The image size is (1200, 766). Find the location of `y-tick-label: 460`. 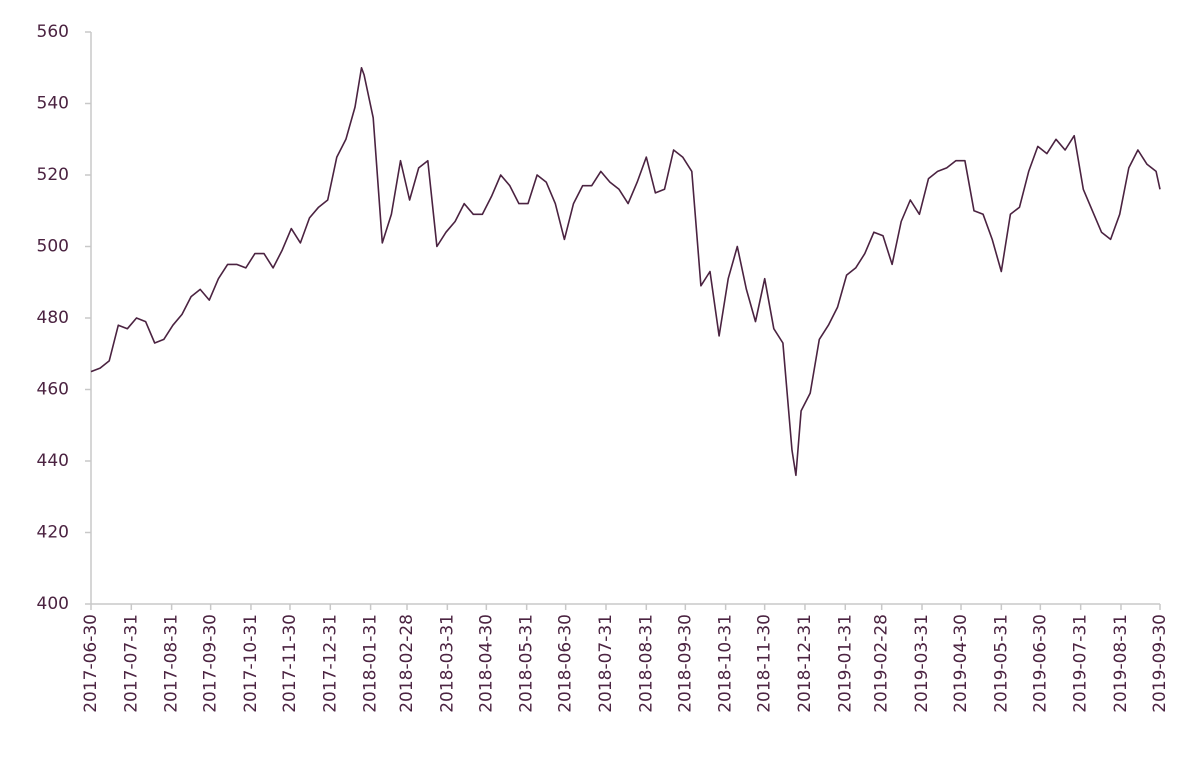

y-tick-label: 460 is located at coordinates (53, 390).